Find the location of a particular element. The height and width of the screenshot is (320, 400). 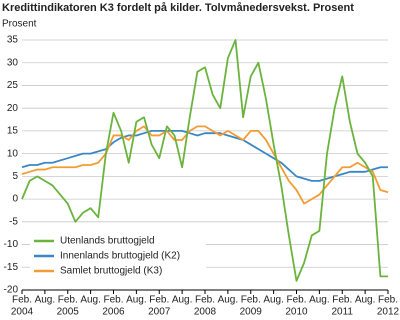

legend-box is located at coordinates (118, 256).